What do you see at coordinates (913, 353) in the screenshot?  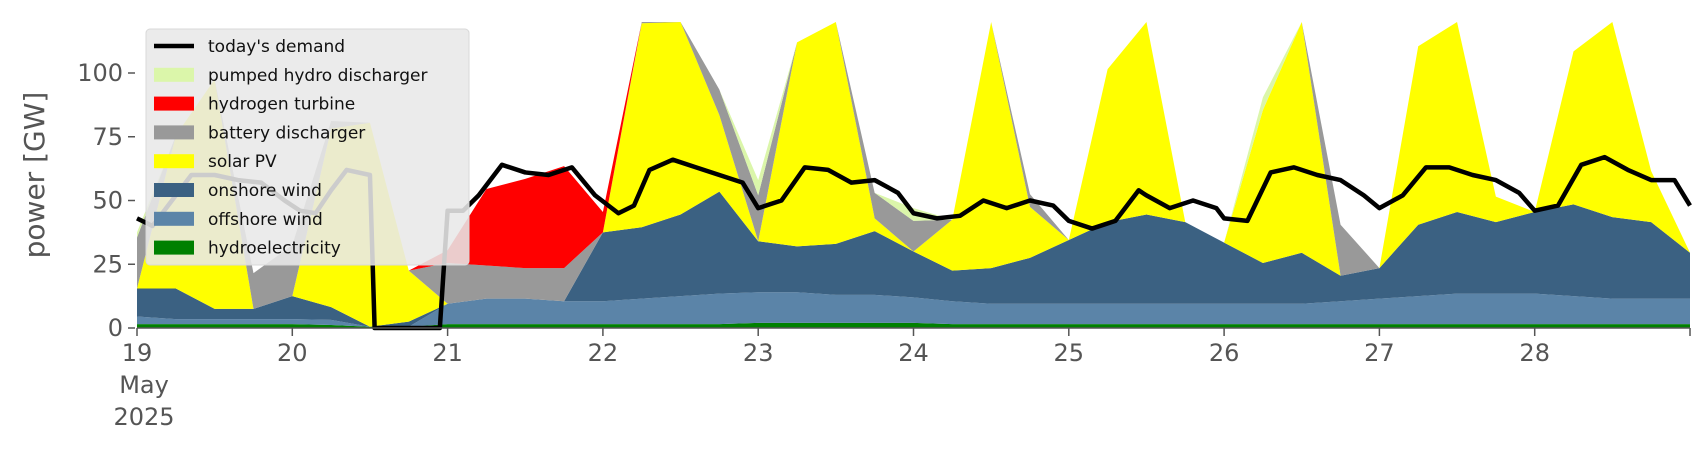 I see `x-tick-label: 24` at bounding box center [913, 353].